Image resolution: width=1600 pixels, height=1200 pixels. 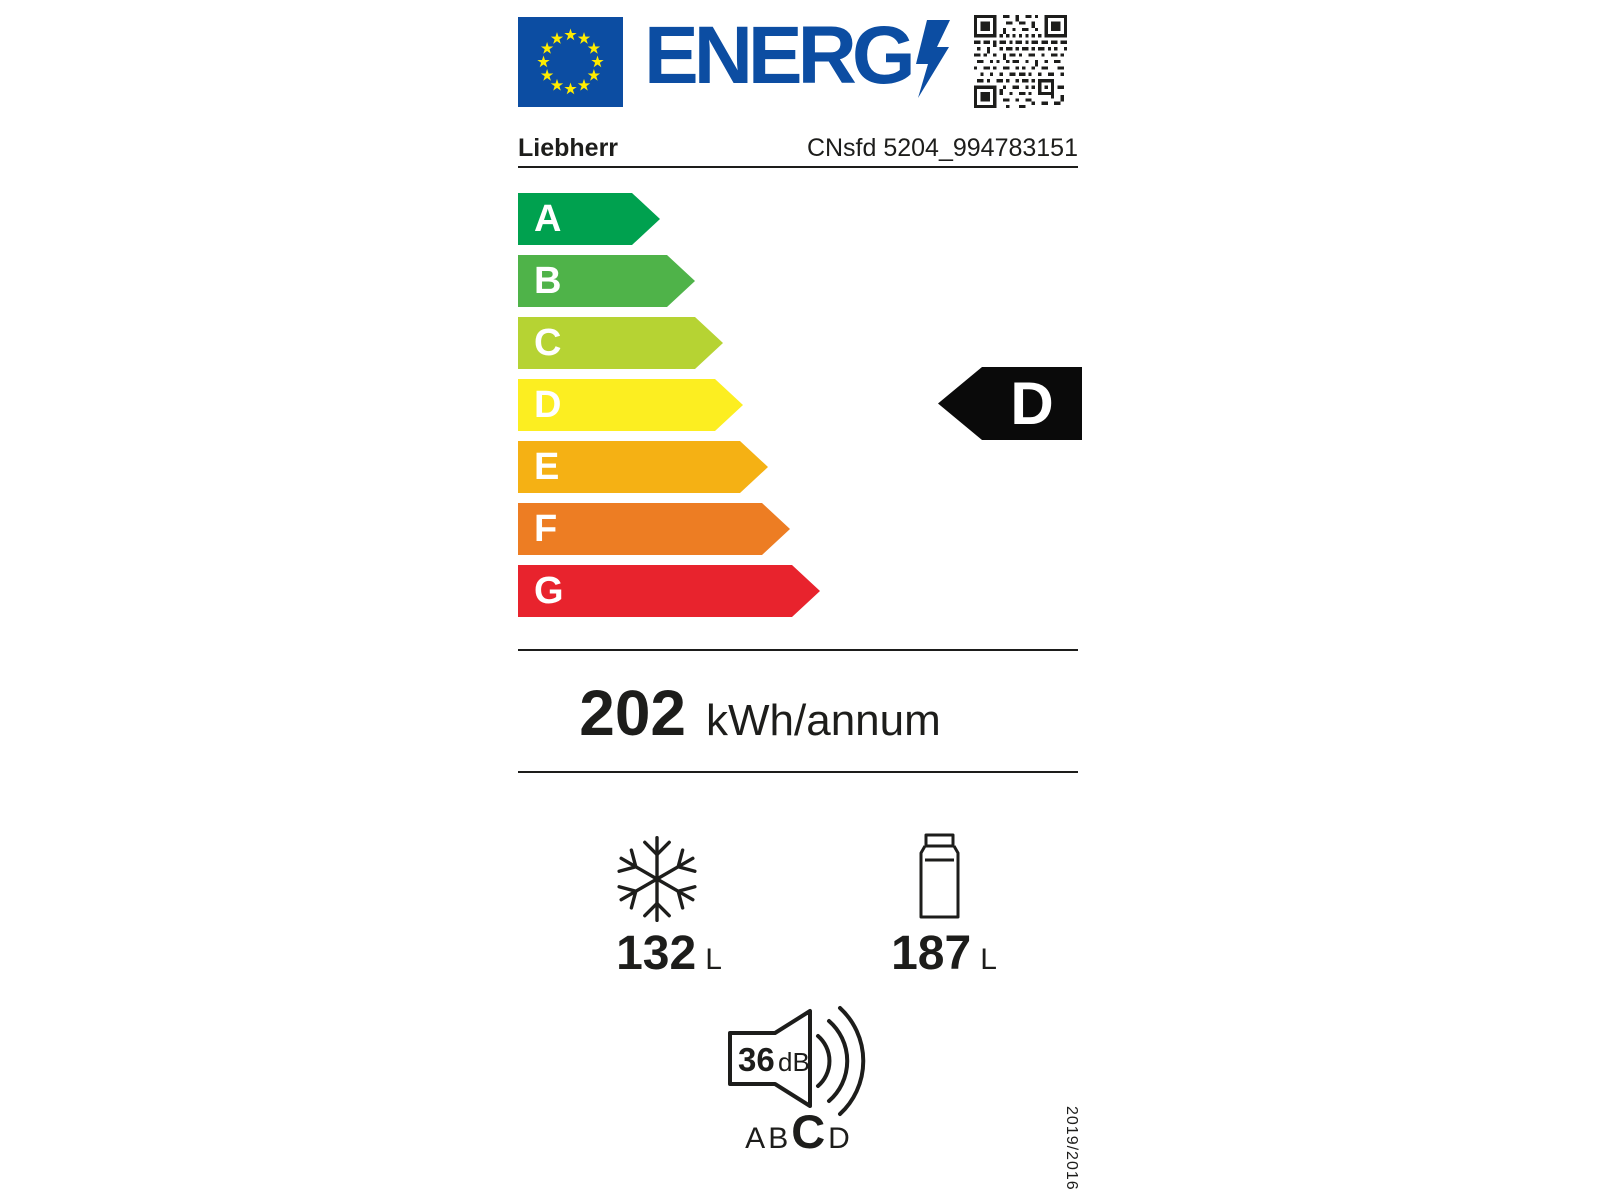 What do you see at coordinates (606, 281) in the screenshot?
I see `efficiency-class-arrow: B` at bounding box center [606, 281].